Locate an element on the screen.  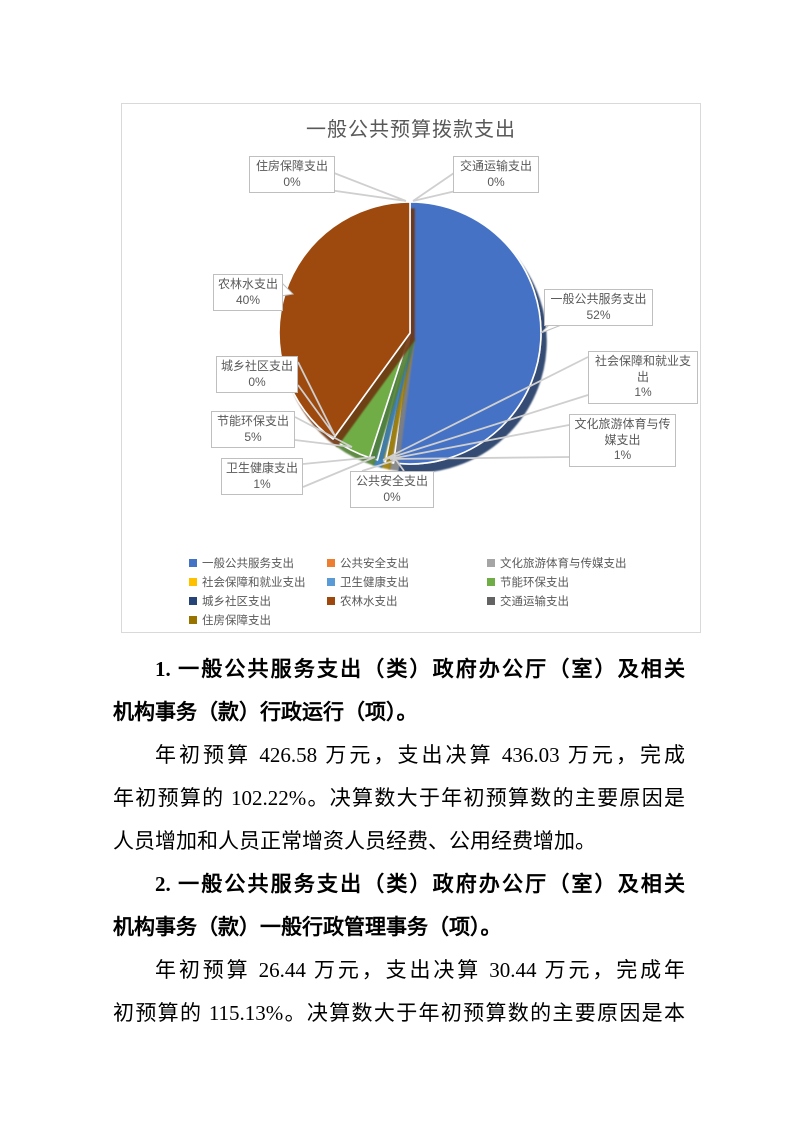
heading-line: 2. 一般公共服务支出（类）政府办公厅（室）及相关 is located at coordinates (420, 884).